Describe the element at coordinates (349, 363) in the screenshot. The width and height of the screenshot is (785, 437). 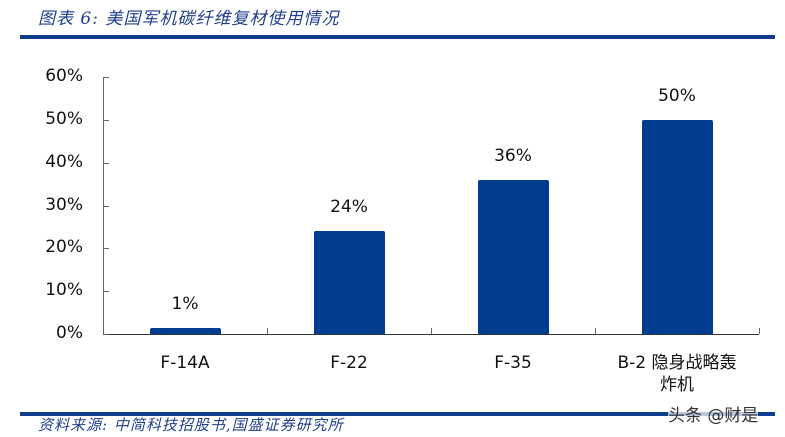
I see `x-tick-label: F-22` at that location.